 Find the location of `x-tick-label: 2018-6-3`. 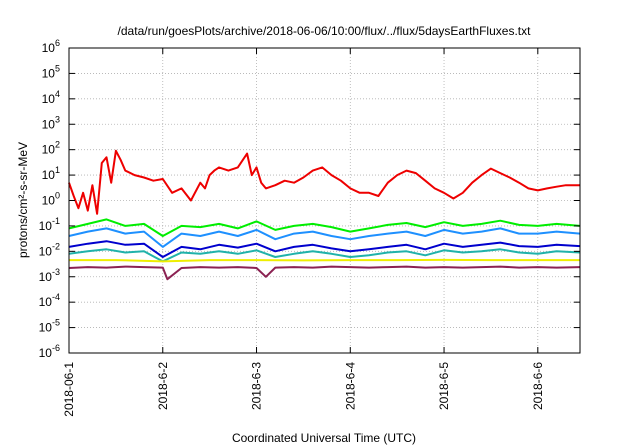

x-tick-label: 2018-6-3 is located at coordinates (257, 386).